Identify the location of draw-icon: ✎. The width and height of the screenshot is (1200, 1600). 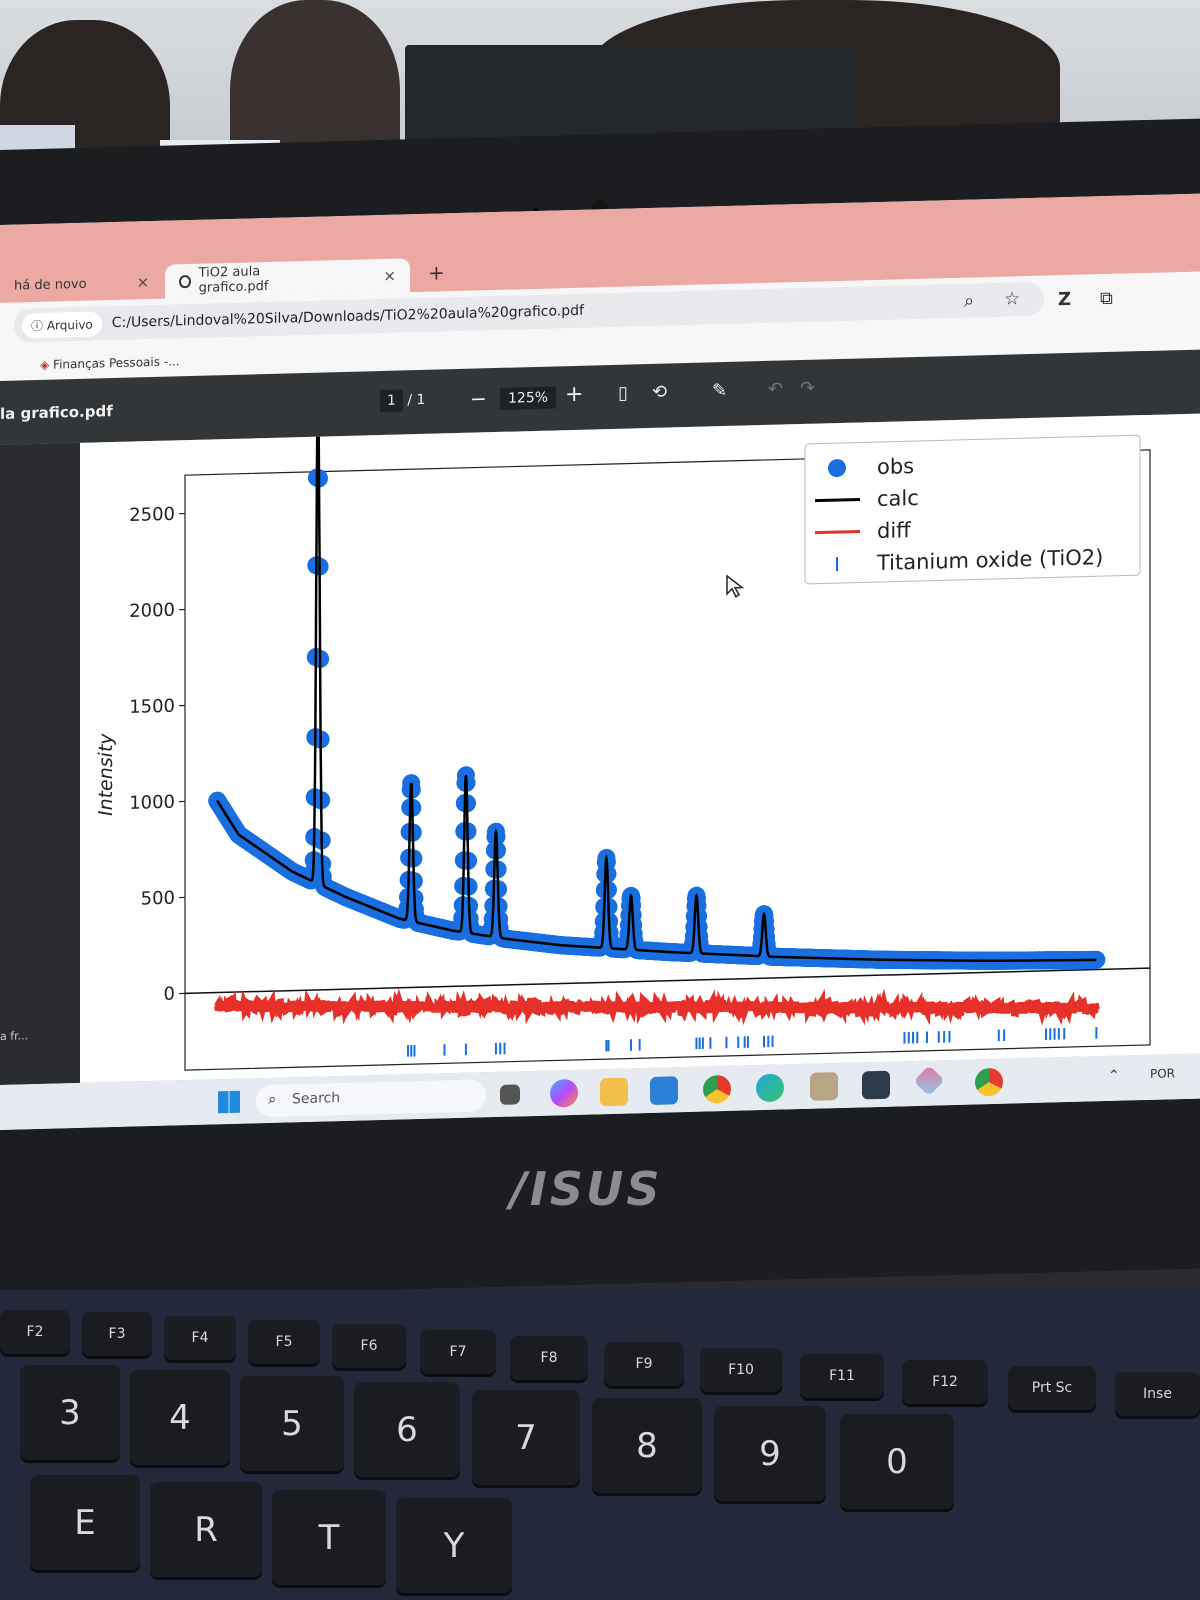
(720, 390).